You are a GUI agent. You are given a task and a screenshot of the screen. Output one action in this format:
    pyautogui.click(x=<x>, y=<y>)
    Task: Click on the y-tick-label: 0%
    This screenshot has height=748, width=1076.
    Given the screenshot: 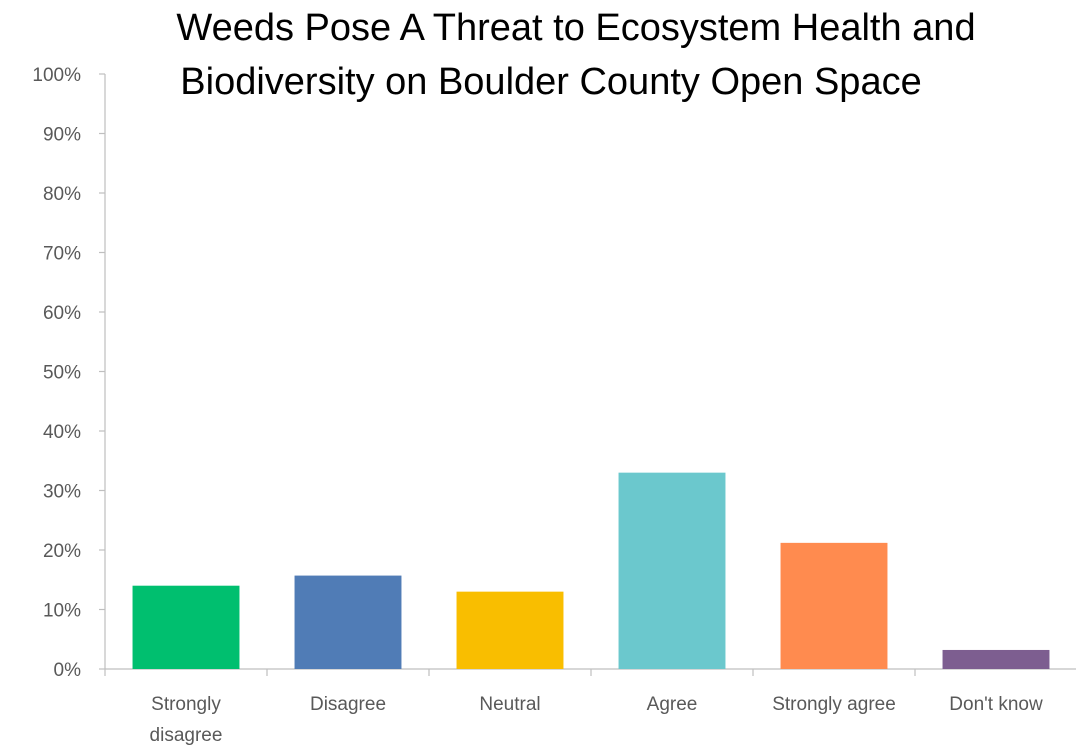 What is the action you would take?
    pyautogui.click(x=68, y=670)
    